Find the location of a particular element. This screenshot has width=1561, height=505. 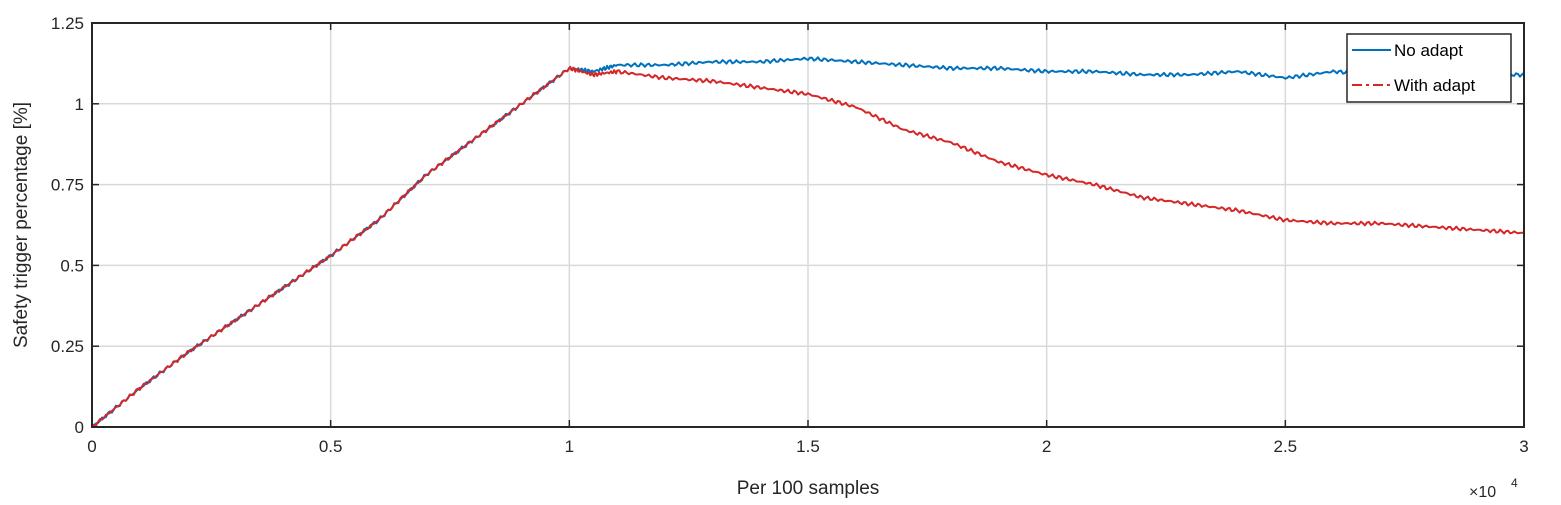

x-tick-label-0: 0 is located at coordinates (91, 446).